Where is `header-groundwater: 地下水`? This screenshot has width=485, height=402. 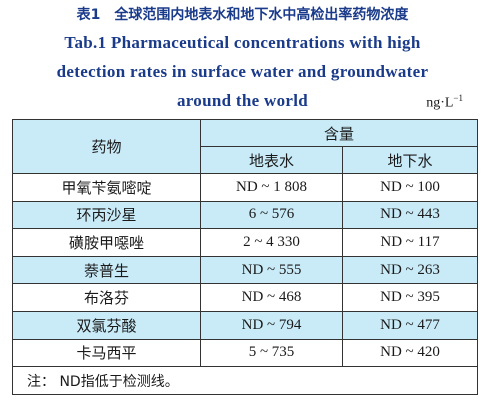
header-groundwater: 地下水 is located at coordinates (410, 160).